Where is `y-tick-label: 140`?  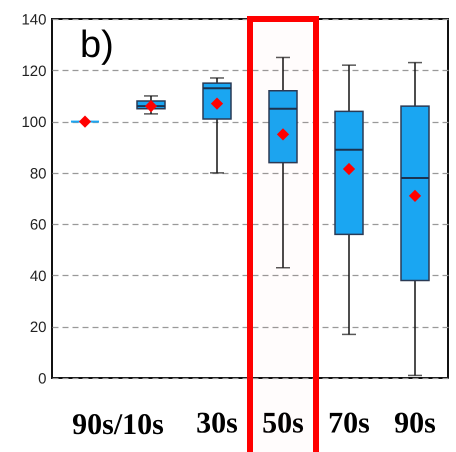
y-tick-label: 140 is located at coordinates (33, 20).